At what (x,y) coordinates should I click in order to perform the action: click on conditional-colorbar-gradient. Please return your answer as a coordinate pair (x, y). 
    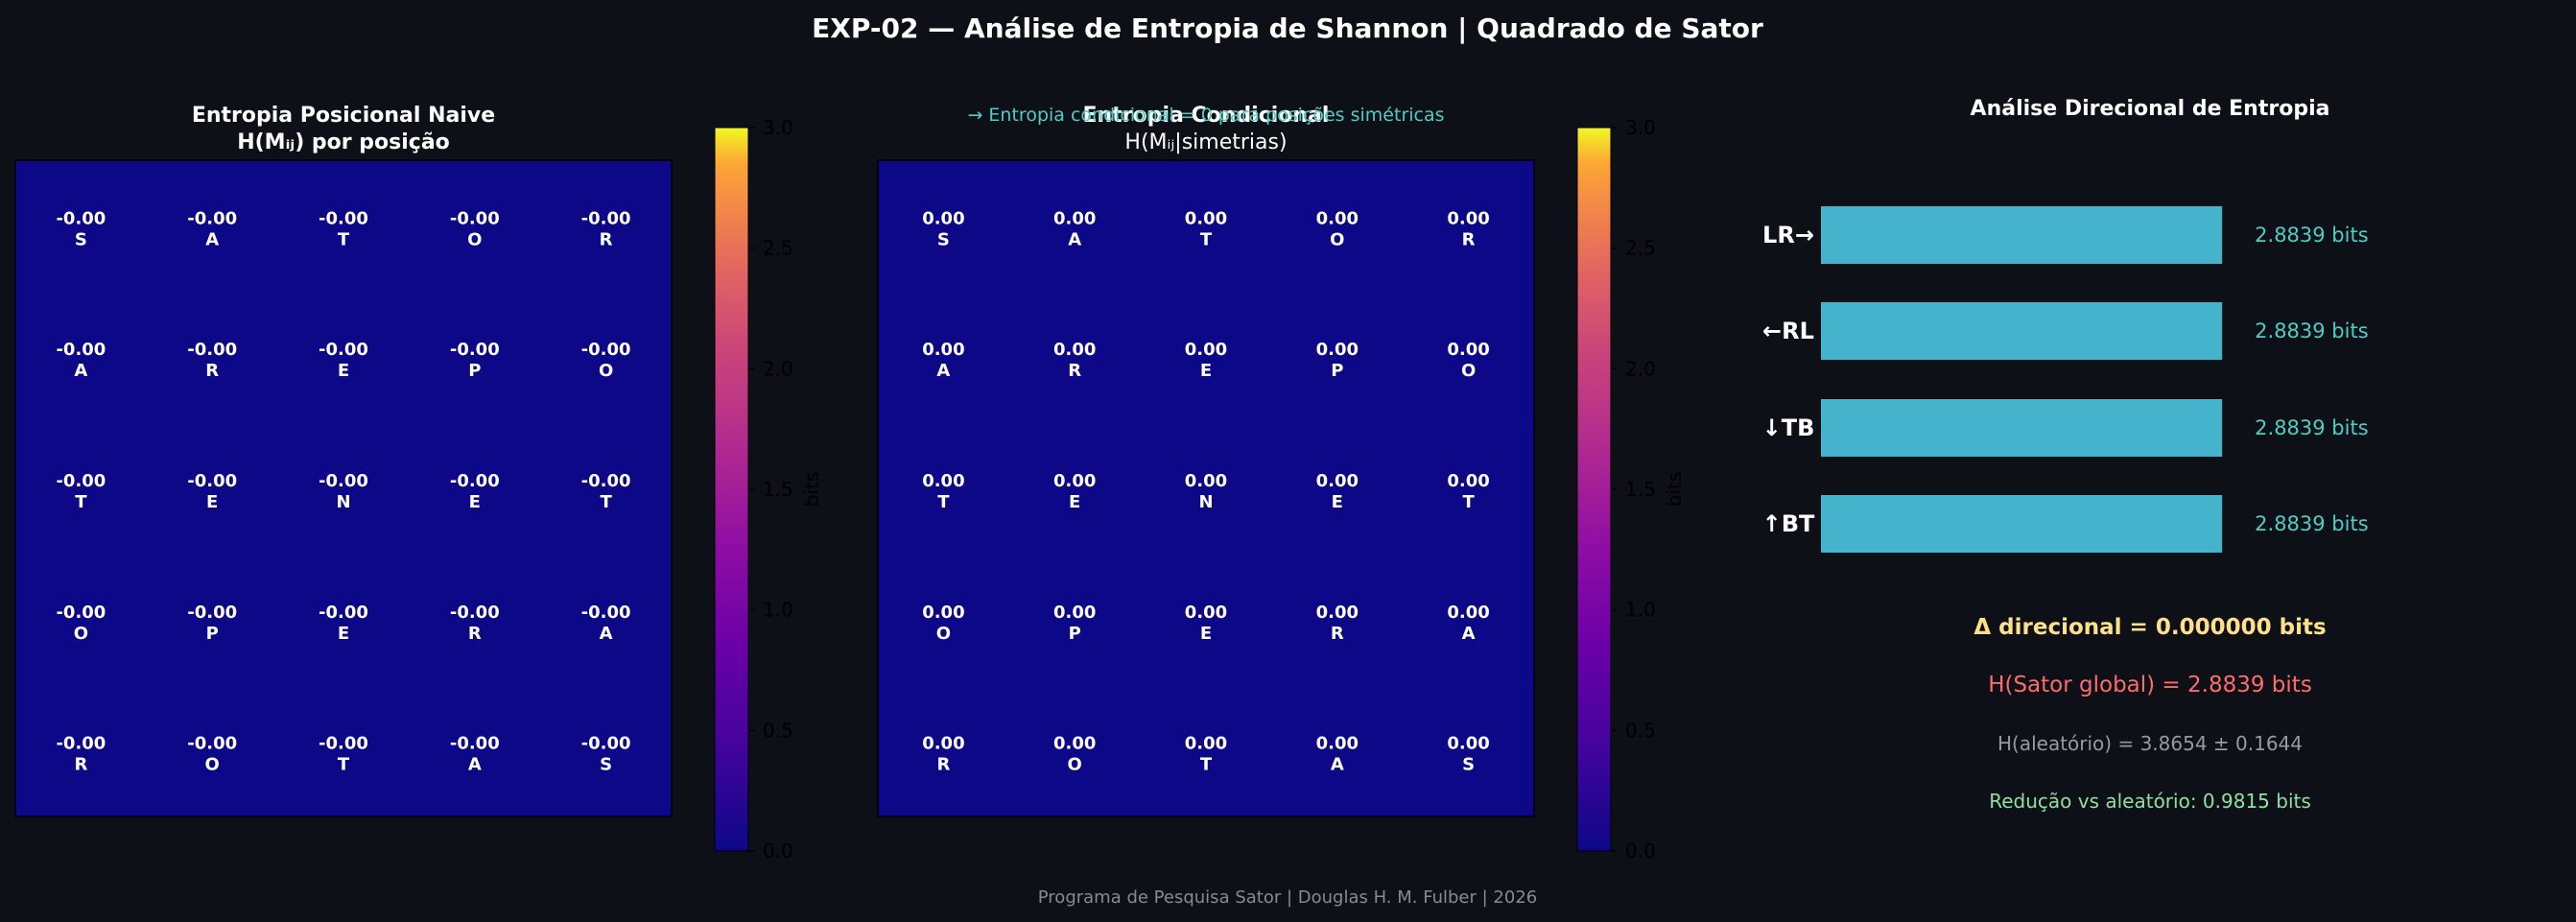
    Looking at the image, I should click on (1594, 489).